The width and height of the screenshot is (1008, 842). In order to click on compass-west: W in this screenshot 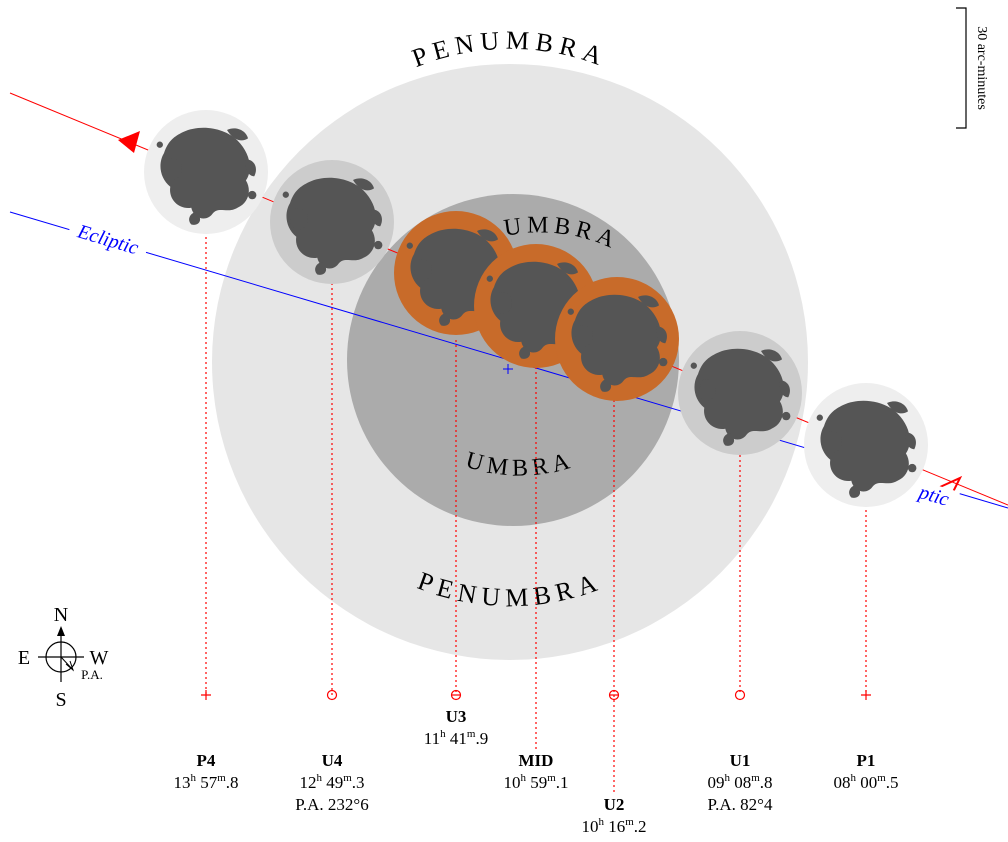, I will do `click(99, 658)`.